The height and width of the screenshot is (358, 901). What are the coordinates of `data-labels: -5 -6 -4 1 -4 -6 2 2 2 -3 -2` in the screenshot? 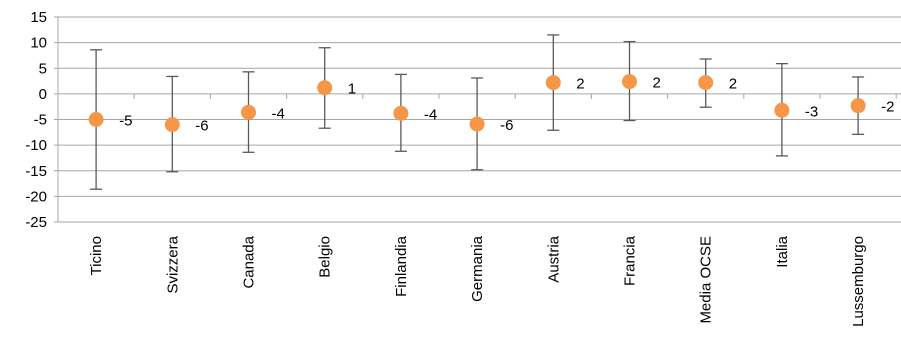 It's located at (506, 105).